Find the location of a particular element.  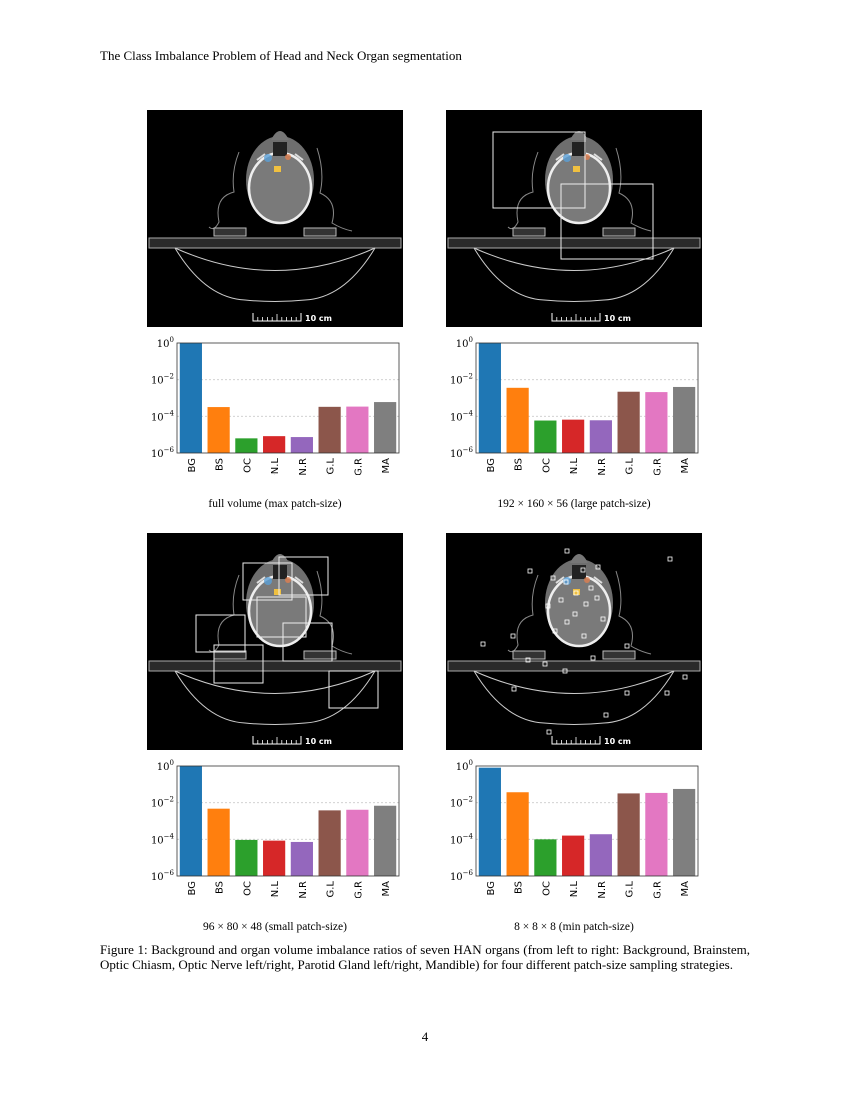

bar-chart-full-volume: 10⁰ 10⁻² 10⁻⁴ 10⁻⁶ BG BS OC ON.L ON.R PG.L PG.R MA is located at coordinates (270, 409).